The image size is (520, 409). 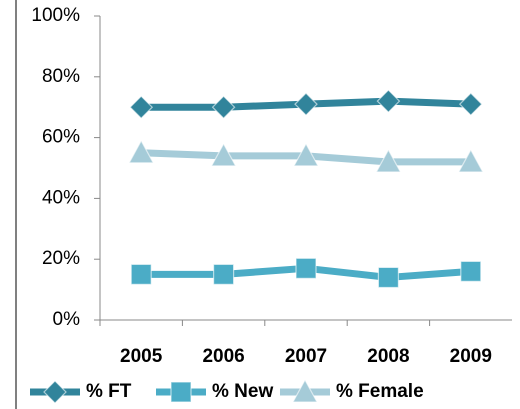 I want to click on y-tick-label: 20%, so click(x=61, y=258).